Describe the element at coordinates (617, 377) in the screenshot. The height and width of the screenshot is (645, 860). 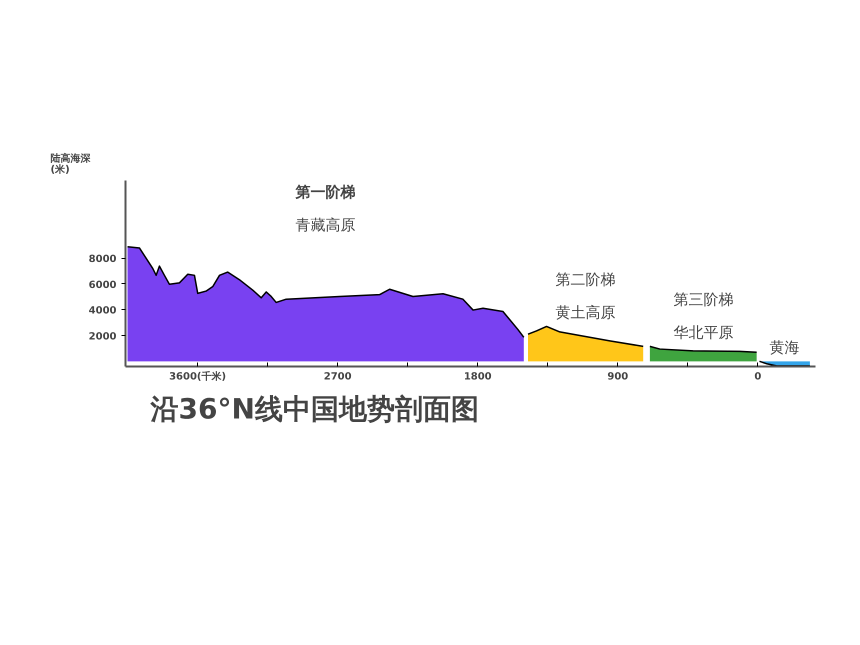
I see `x-tick-label: 900` at that location.